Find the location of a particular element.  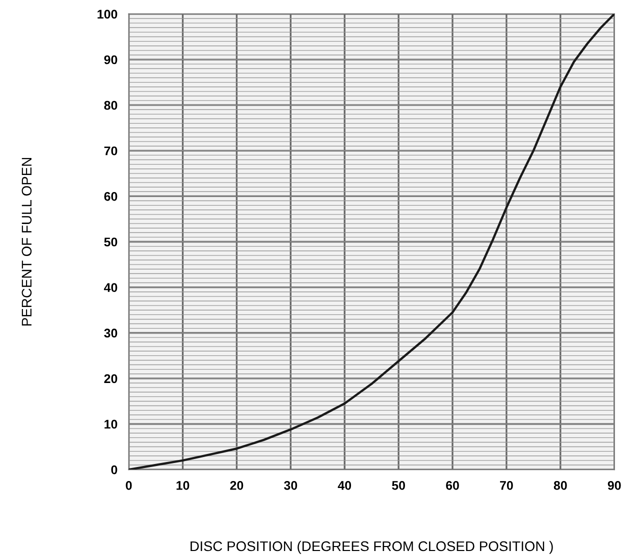

x-tick-label: 40 is located at coordinates (345, 485).